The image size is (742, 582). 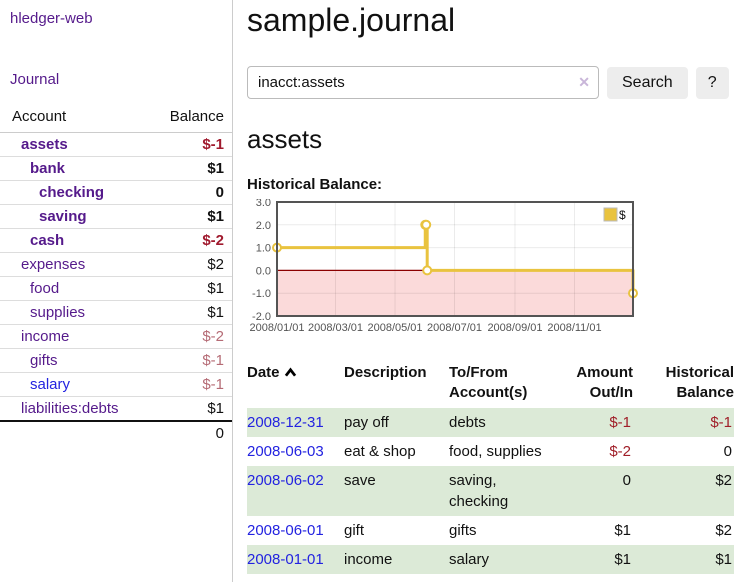 What do you see at coordinates (219, 192) in the screenshot?
I see `account-balance: 0` at bounding box center [219, 192].